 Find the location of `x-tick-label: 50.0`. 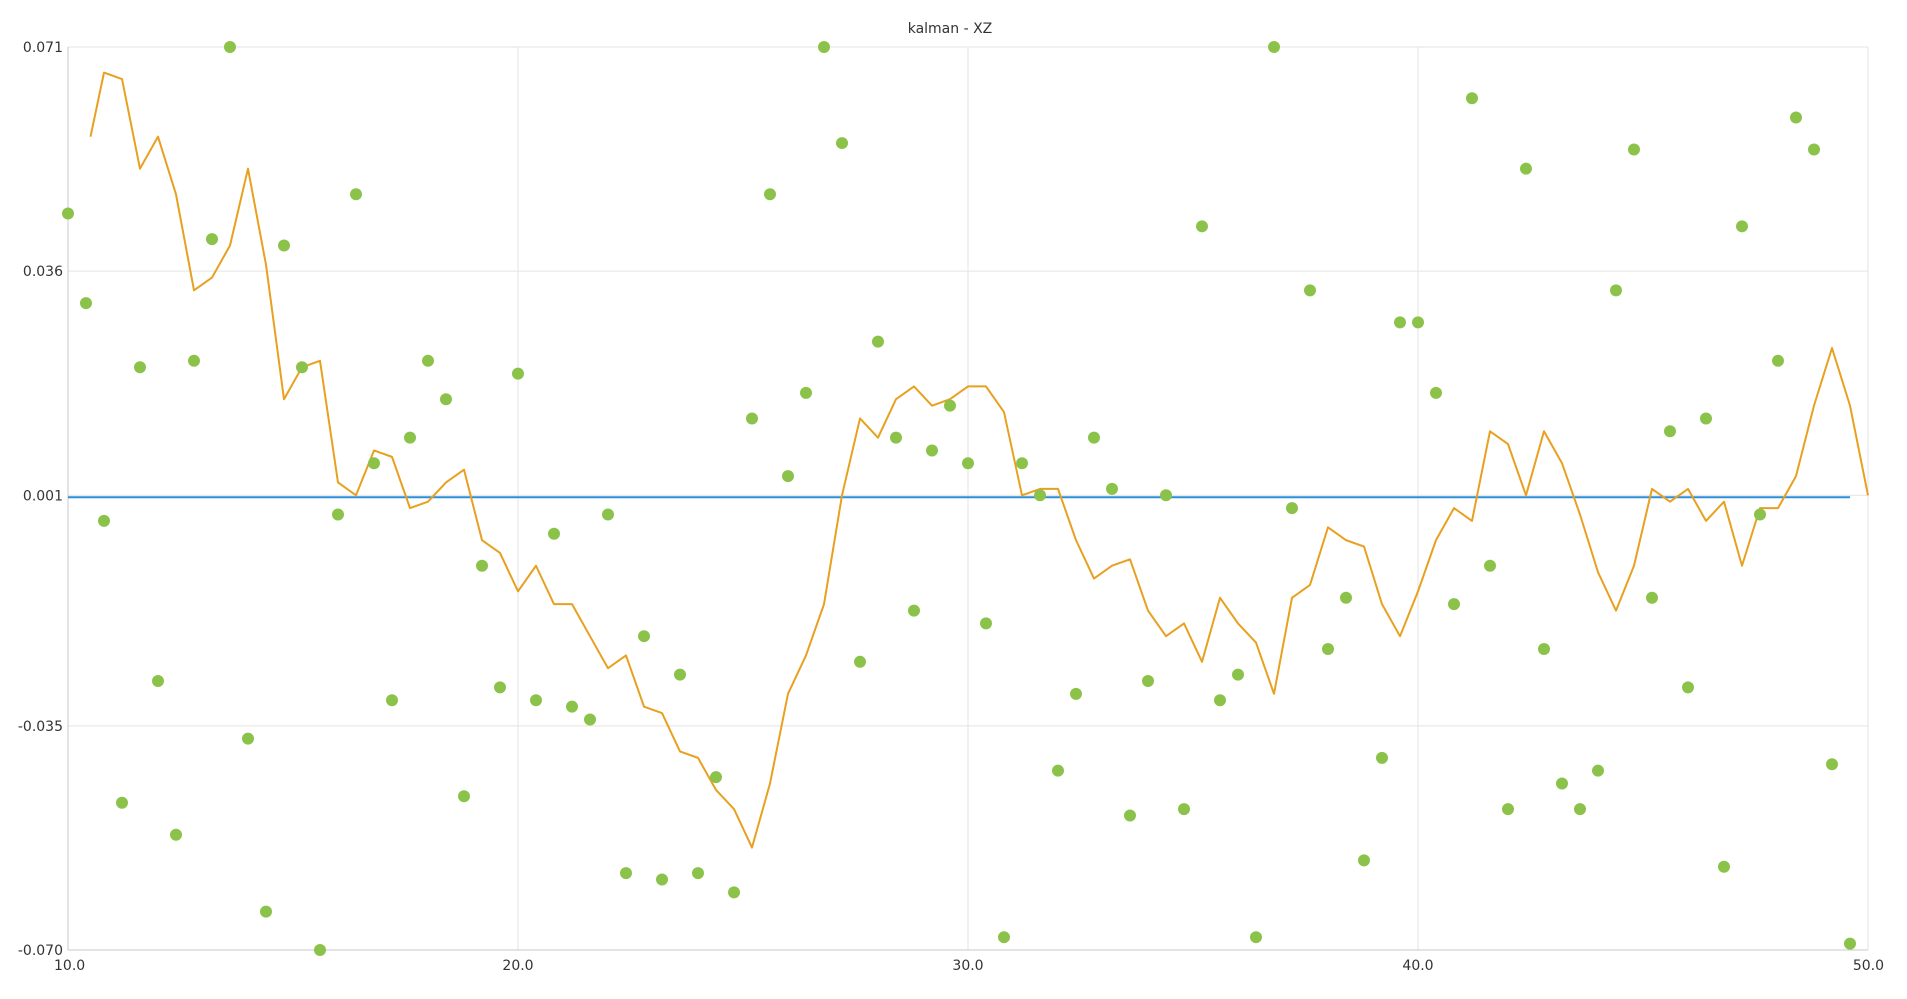

x-tick-label: 50.0 is located at coordinates (1868, 966).